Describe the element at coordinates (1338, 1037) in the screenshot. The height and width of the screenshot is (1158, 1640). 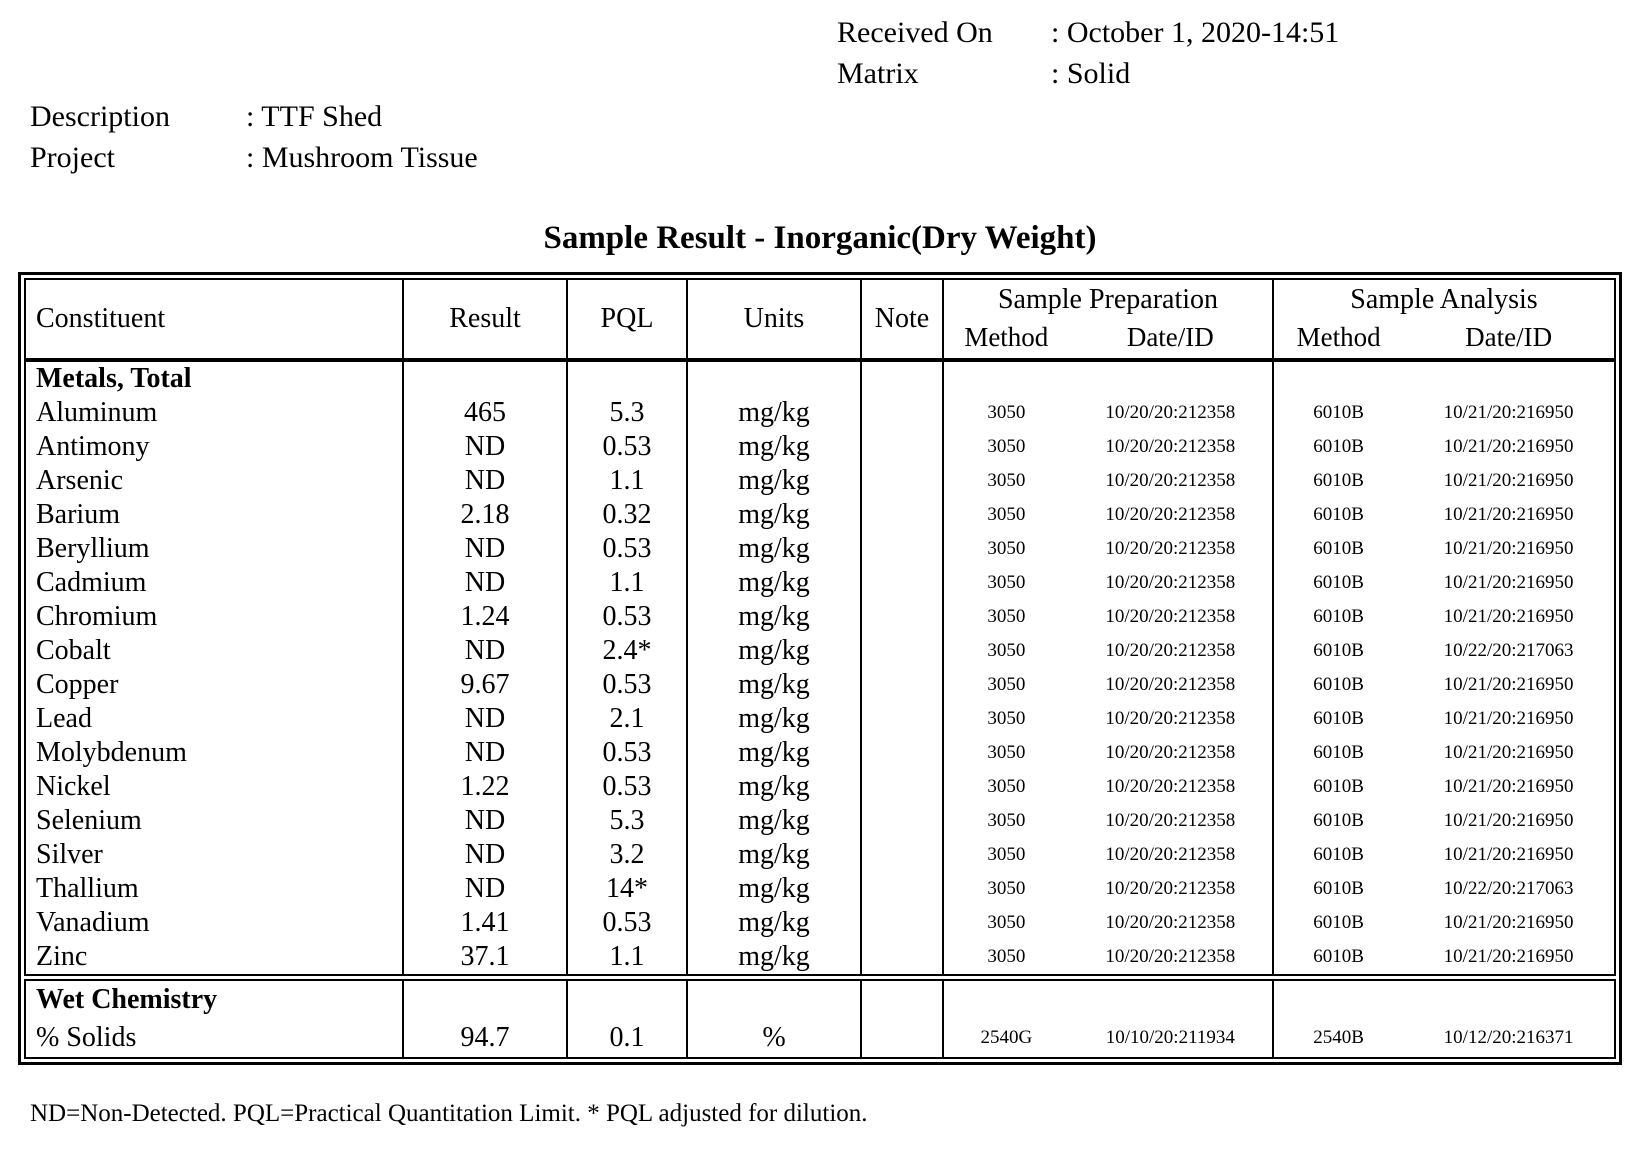
I see `analysis-method: 2540B` at that location.